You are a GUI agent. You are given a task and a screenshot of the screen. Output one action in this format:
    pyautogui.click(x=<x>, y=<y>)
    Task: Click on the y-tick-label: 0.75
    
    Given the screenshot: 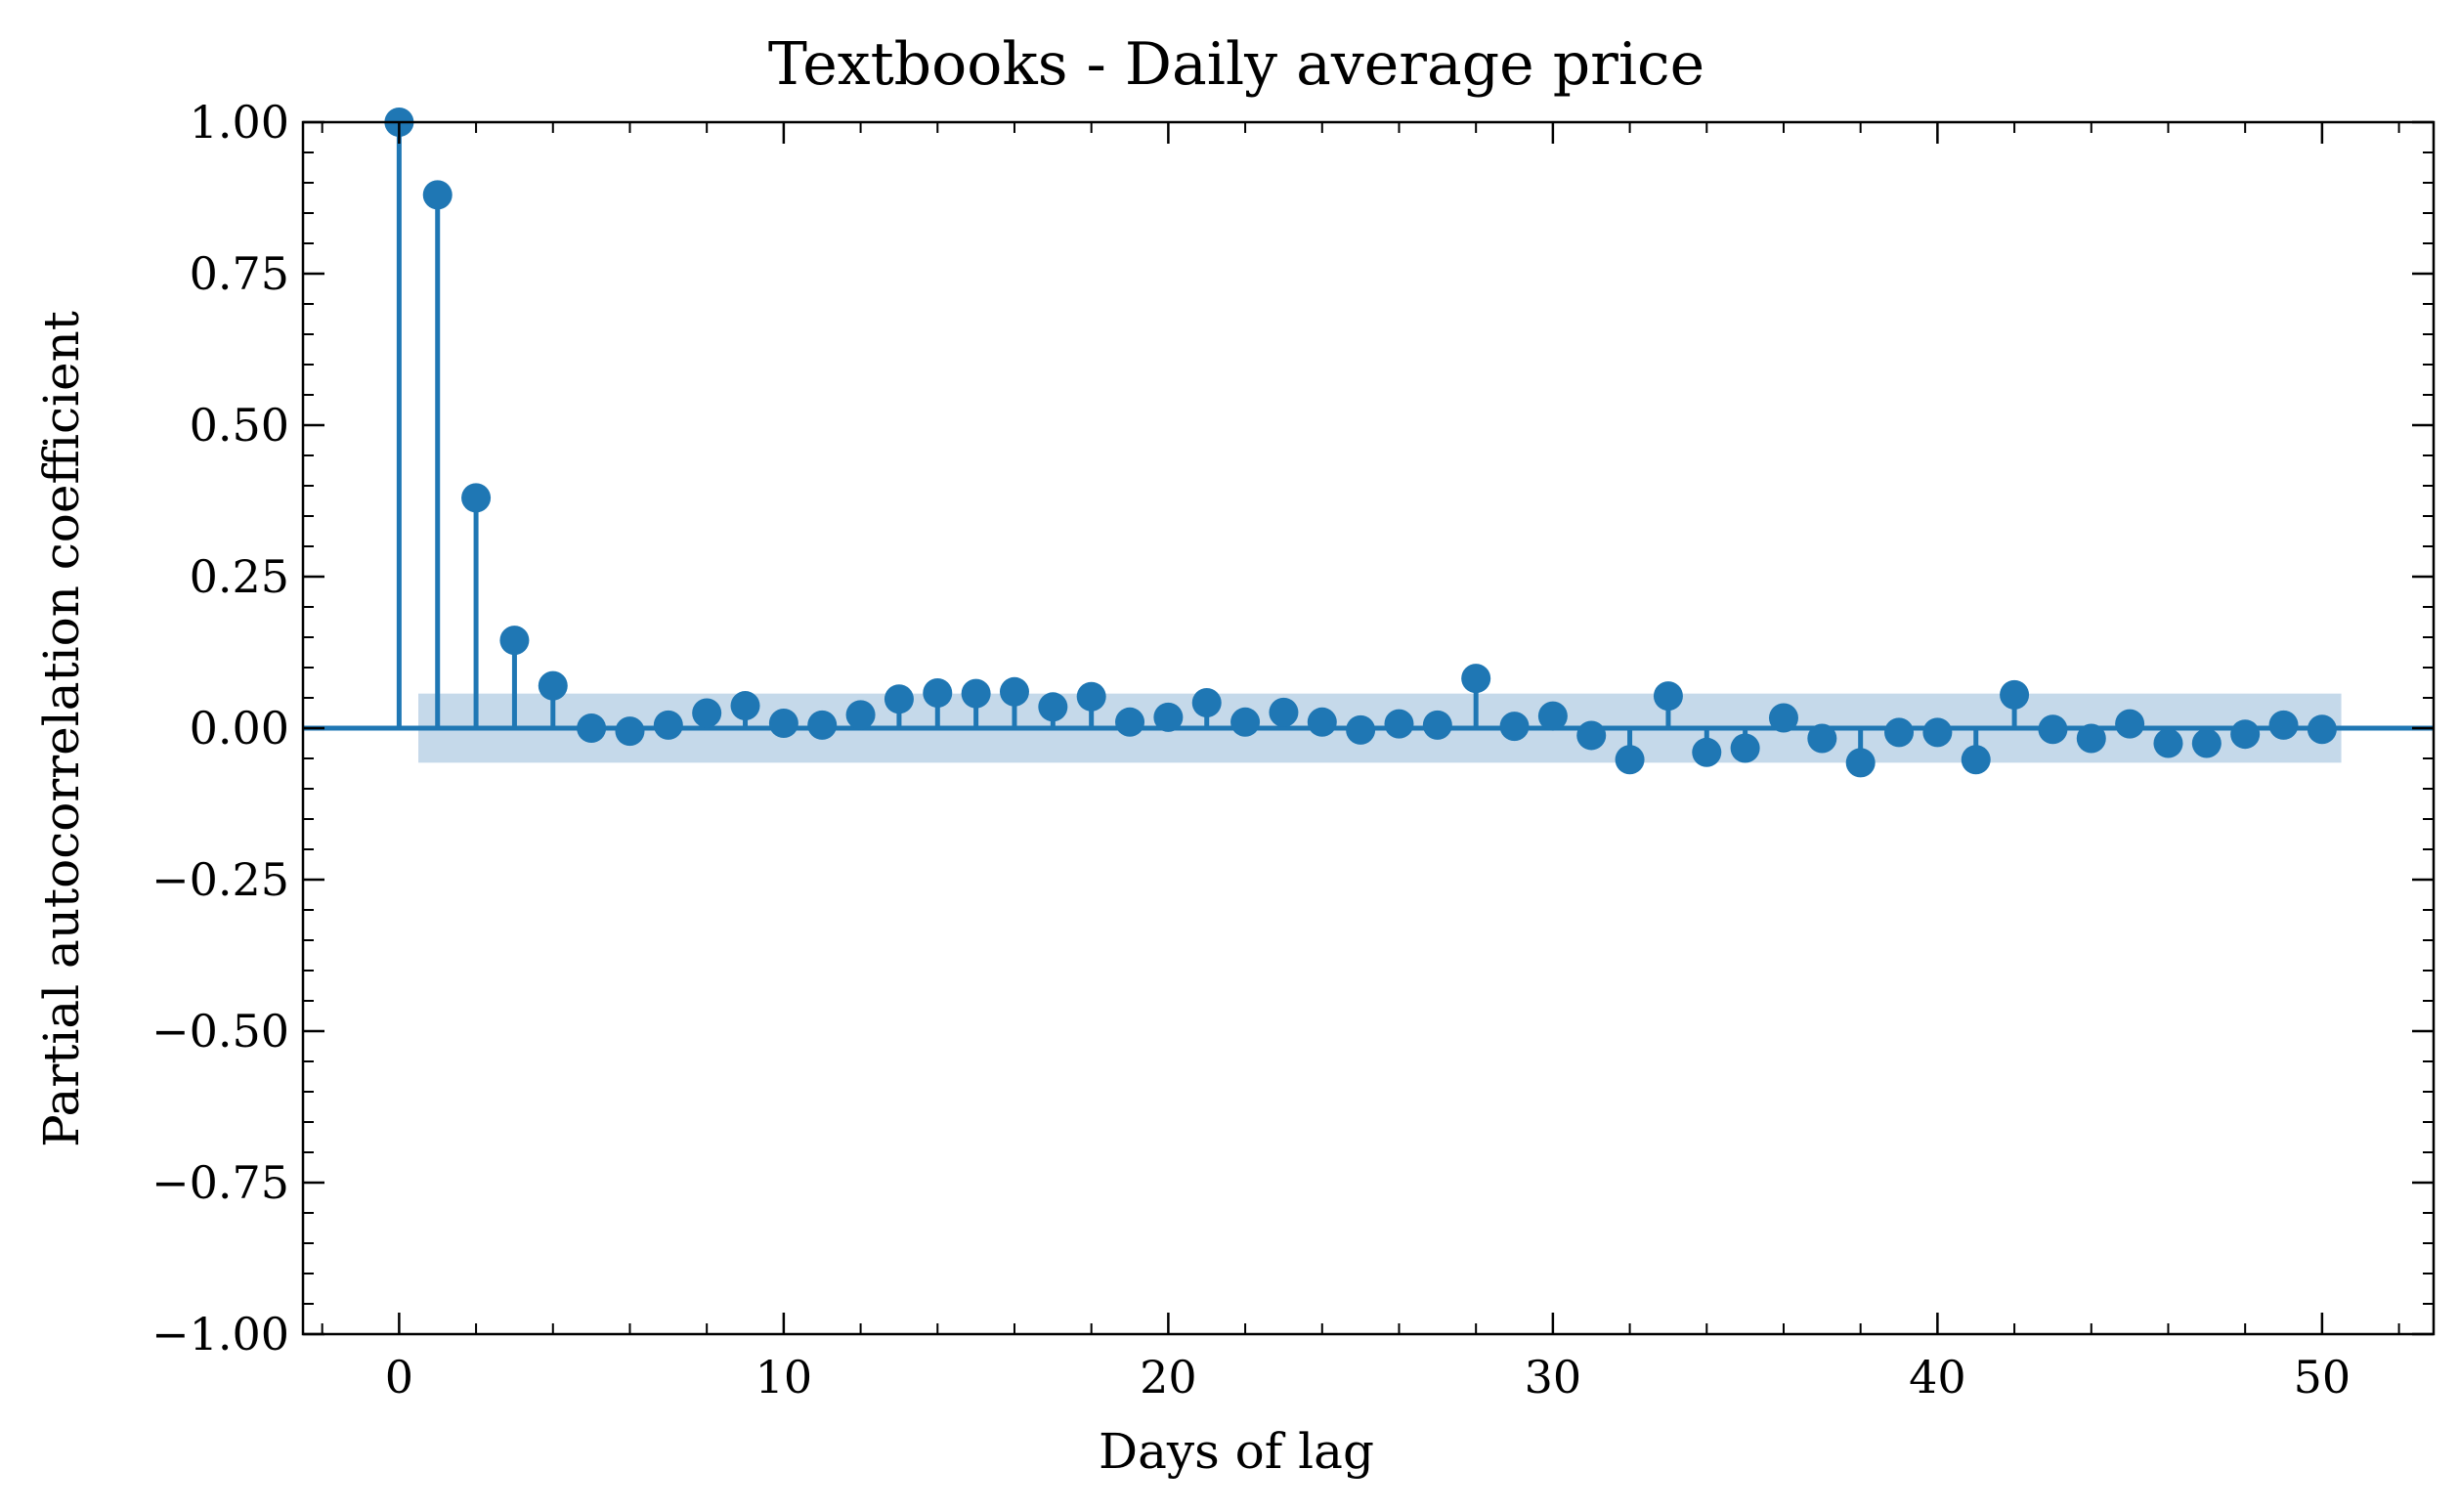 What is the action you would take?
    pyautogui.click(x=239, y=273)
    